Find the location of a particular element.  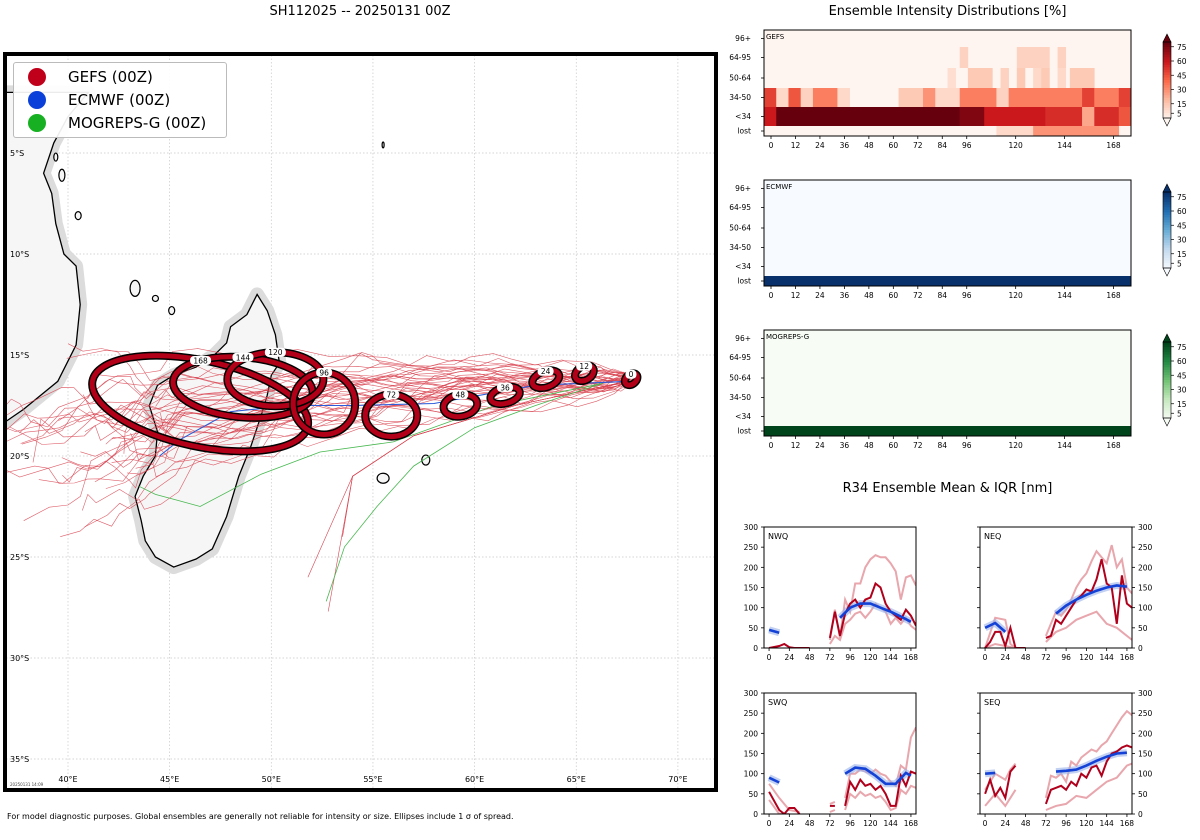

heatmap-ylabel: 50-64 is located at coordinates (740, 378).